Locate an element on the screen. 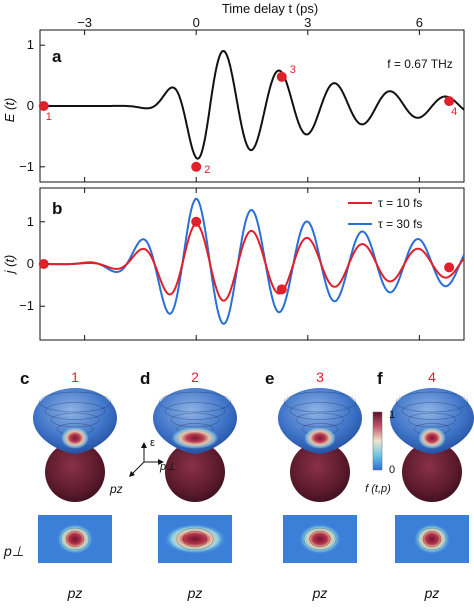  x-tick-label: 3 is located at coordinates (307, 22).